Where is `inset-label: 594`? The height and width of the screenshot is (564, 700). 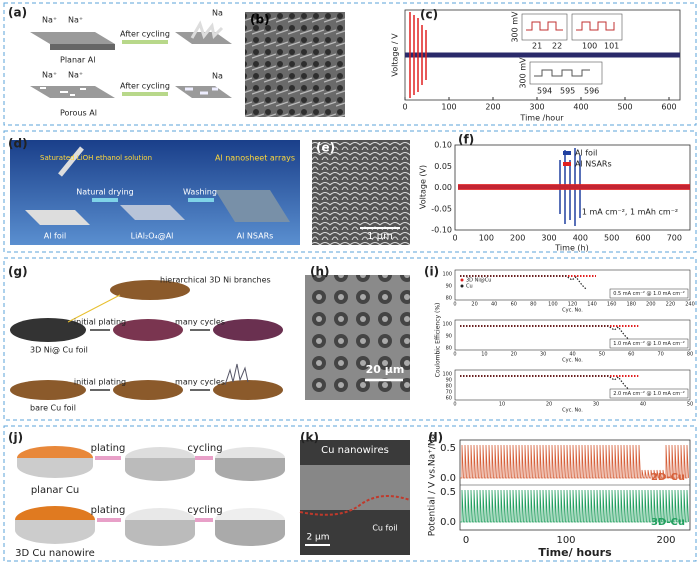 inset-label: 594 is located at coordinates (544, 91).